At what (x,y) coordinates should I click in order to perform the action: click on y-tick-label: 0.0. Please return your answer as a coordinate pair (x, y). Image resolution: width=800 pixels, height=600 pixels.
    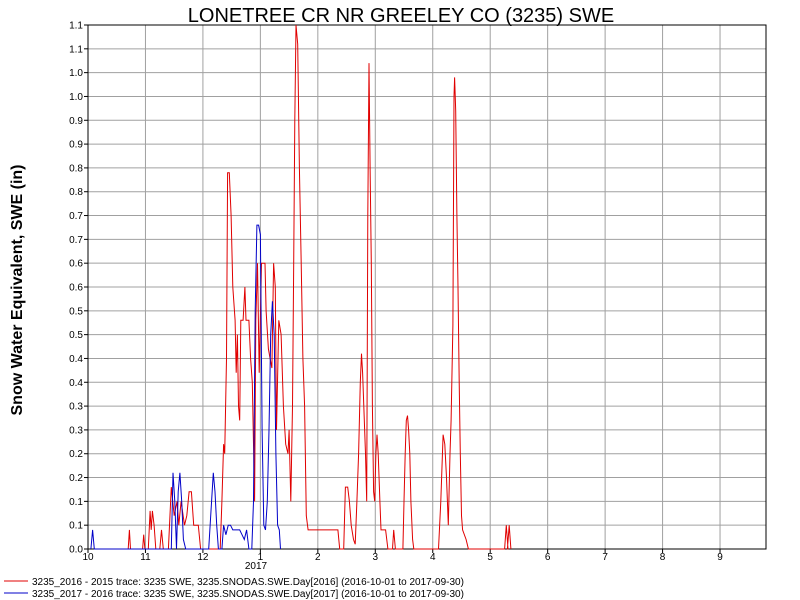
    Looking at the image, I should click on (76, 550).